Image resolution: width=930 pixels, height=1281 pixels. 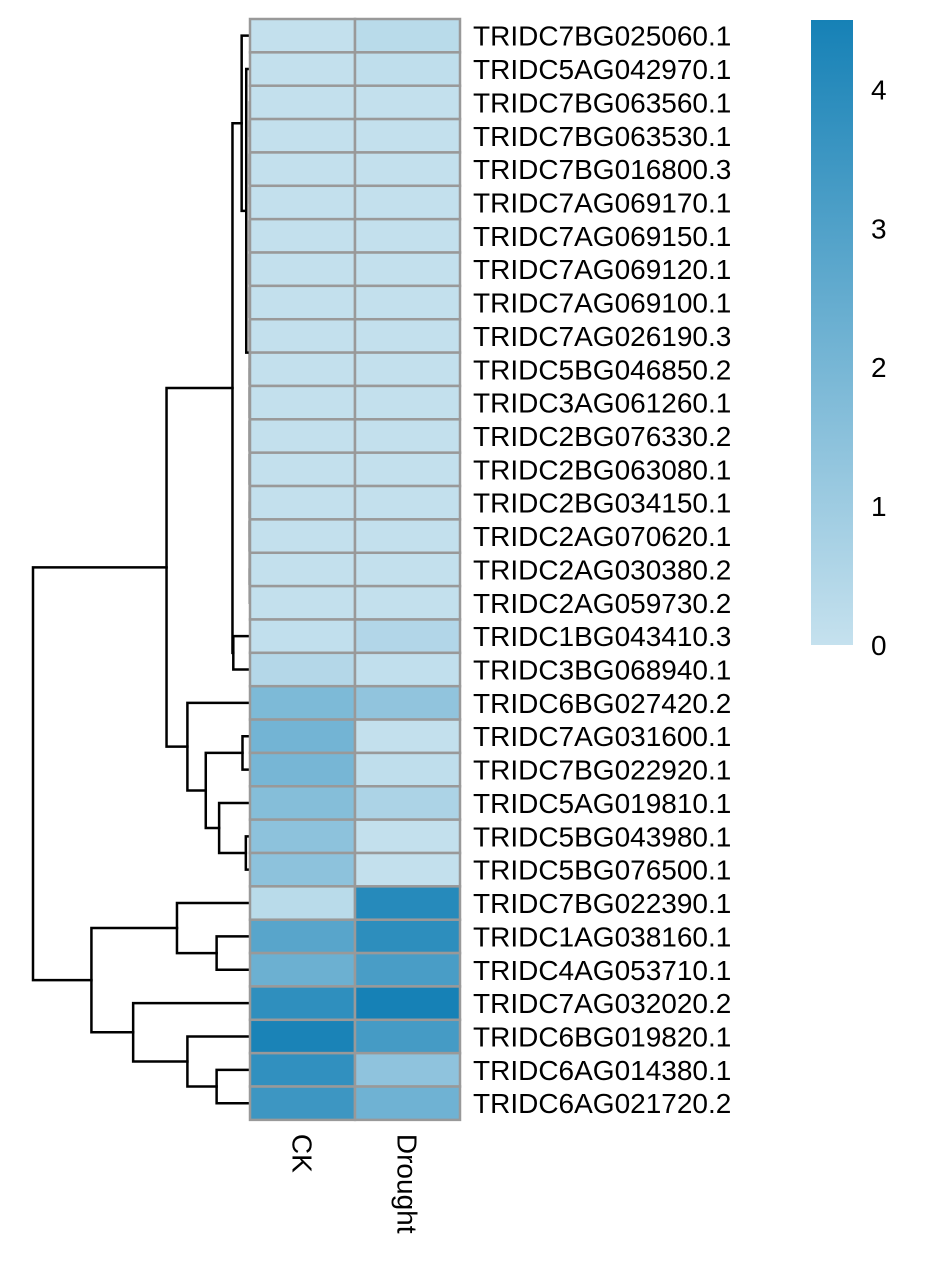 I want to click on row-label: TRIDC7AG069150.1, so click(x=602, y=236).